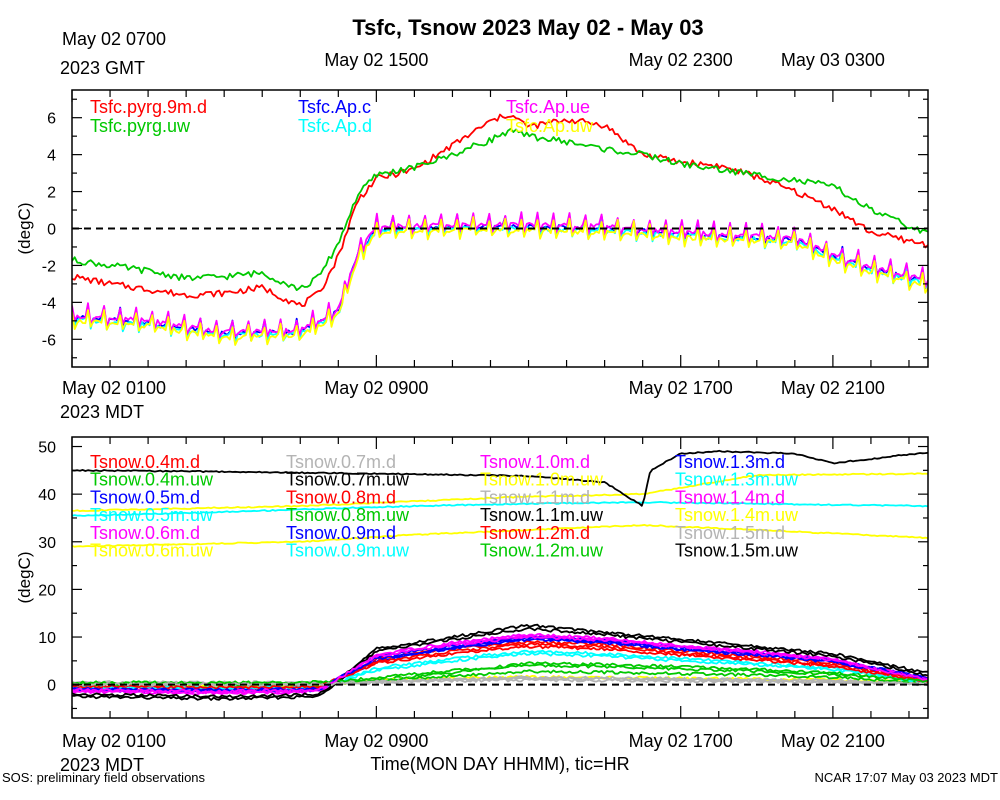 The height and width of the screenshot is (800, 1000). Describe the element at coordinates (47, 495) in the screenshot. I see `y-tick-label: 40` at that location.